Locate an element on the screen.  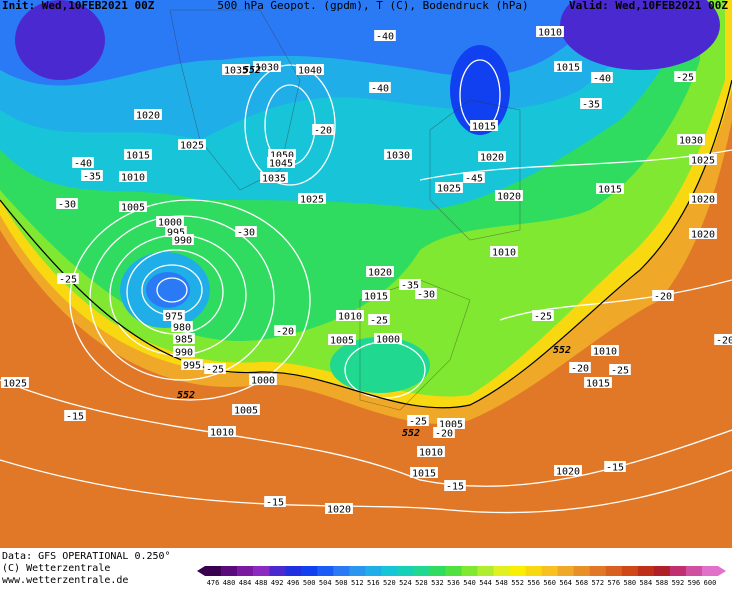
colorbar-label: 532 is located at coordinates (437, 583).